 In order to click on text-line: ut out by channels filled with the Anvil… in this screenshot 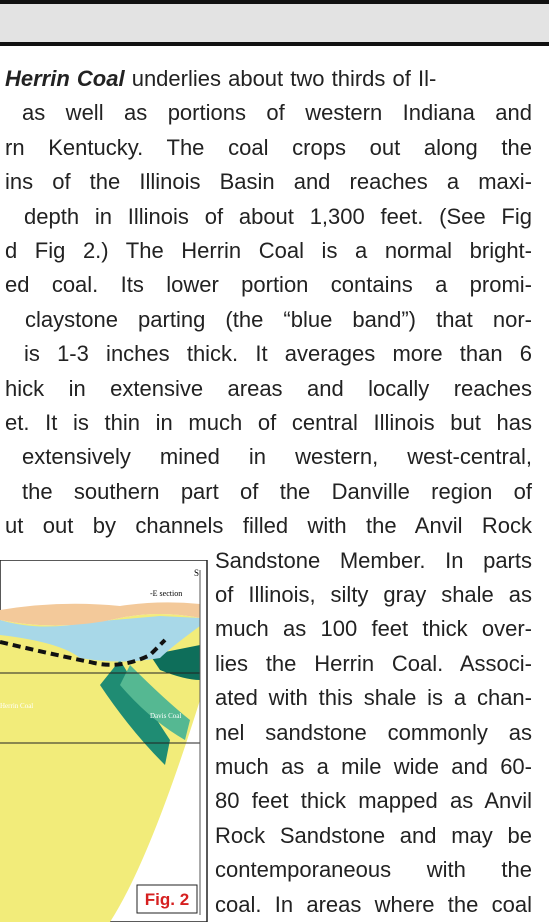, I will do `click(268, 526)`.